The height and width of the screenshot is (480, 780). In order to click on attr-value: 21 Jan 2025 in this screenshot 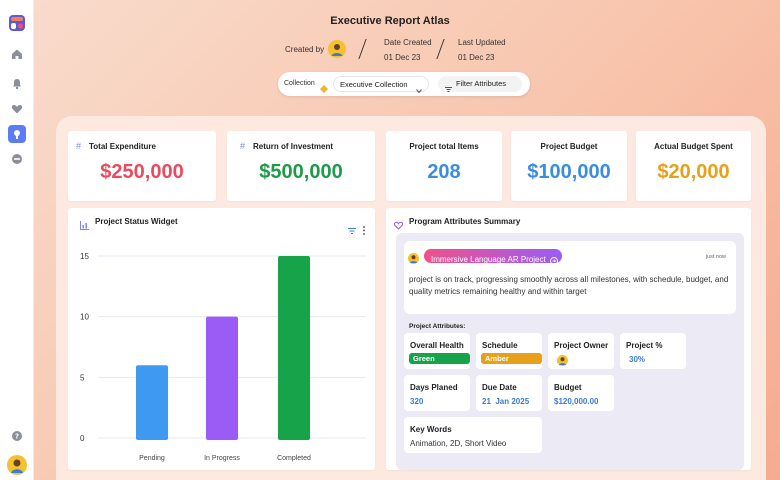, I will do `click(506, 401)`.